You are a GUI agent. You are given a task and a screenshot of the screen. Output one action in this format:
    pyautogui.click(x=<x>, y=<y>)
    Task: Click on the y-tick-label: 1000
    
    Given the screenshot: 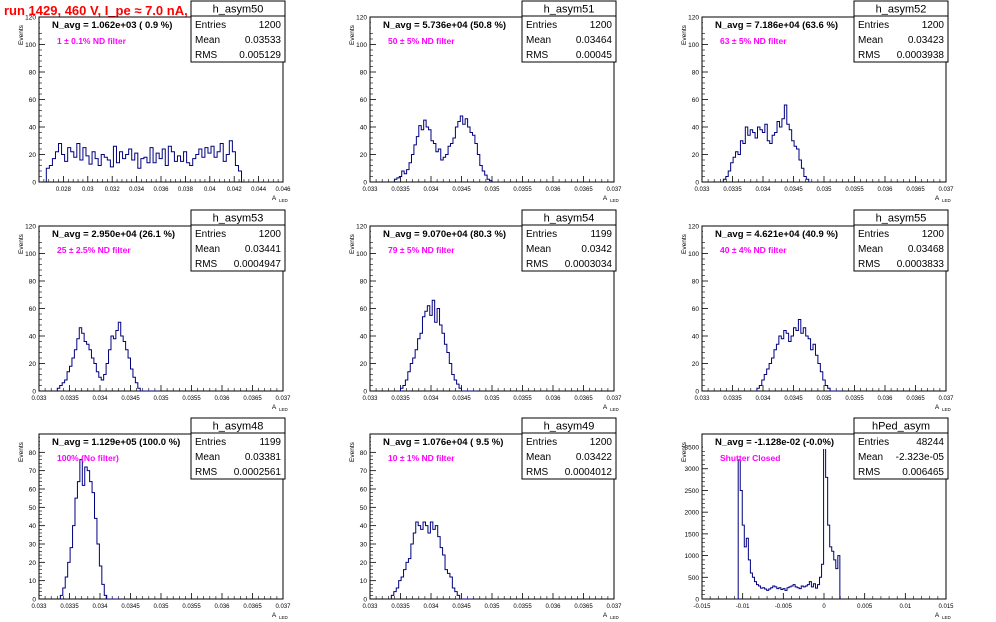 What is the action you would take?
    pyautogui.click(x=692, y=556)
    